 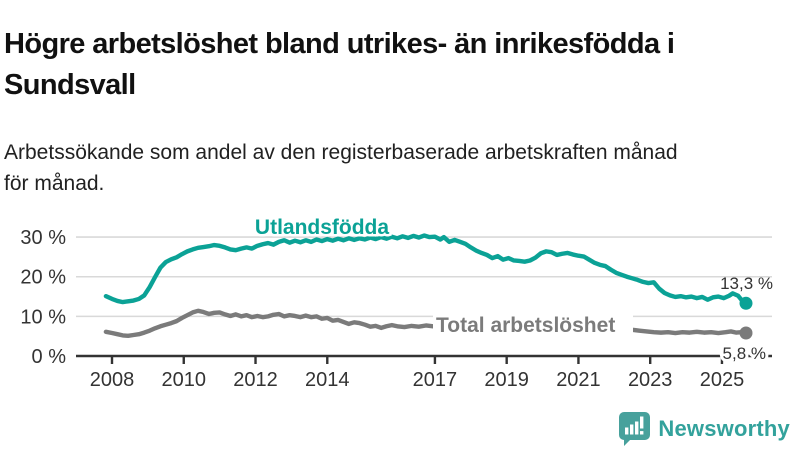 What do you see at coordinates (746, 283) in the screenshot?
I see `end-label-utlandsfodda: 13,3 %` at bounding box center [746, 283].